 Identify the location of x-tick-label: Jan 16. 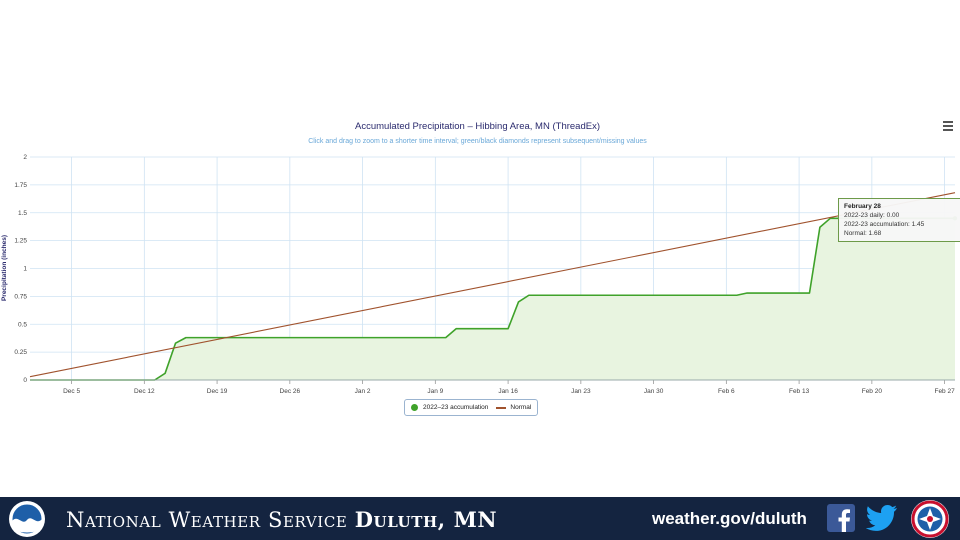
(508, 391).